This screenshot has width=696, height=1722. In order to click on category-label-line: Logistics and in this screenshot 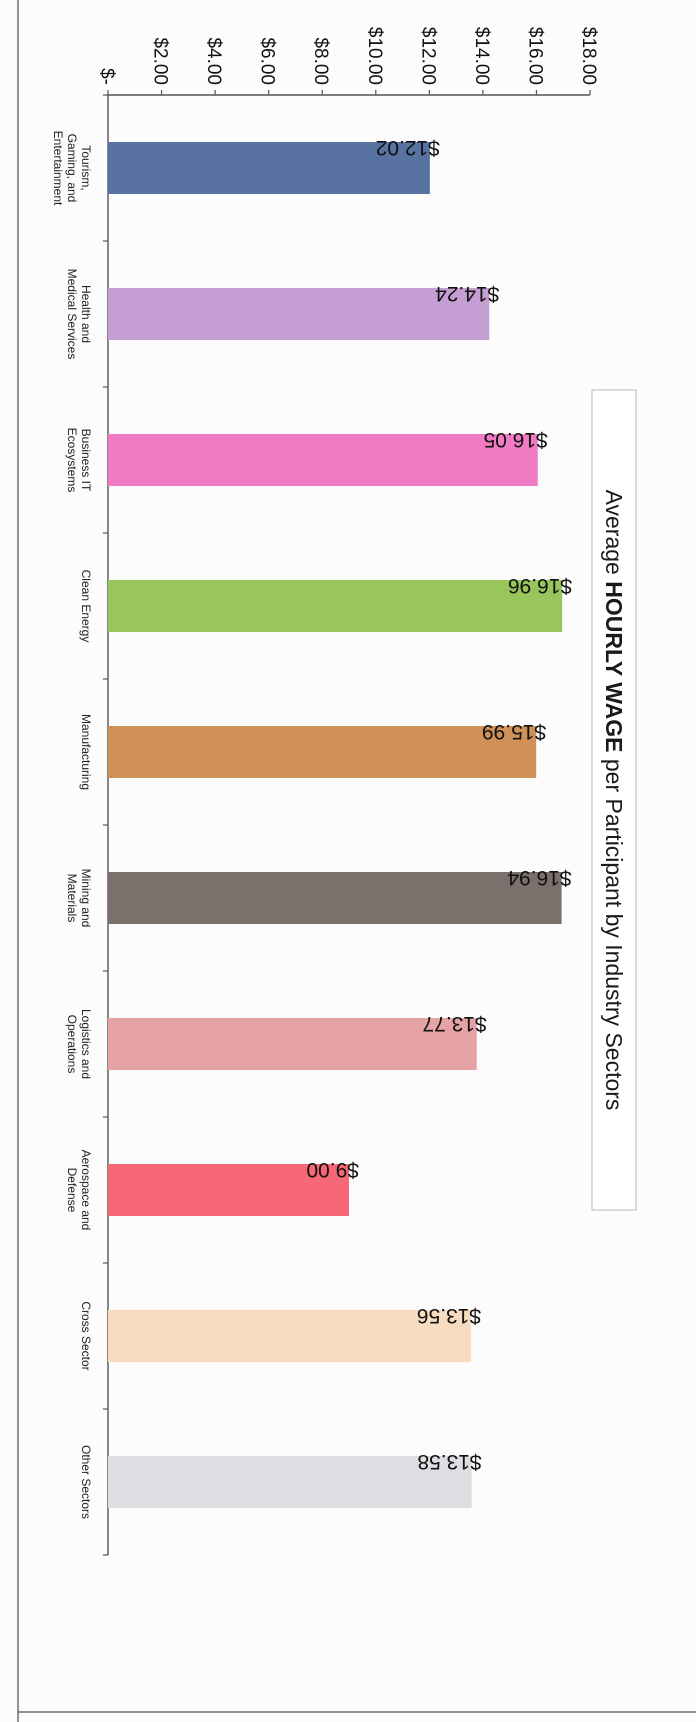, I will do `click(86, 1044)`.